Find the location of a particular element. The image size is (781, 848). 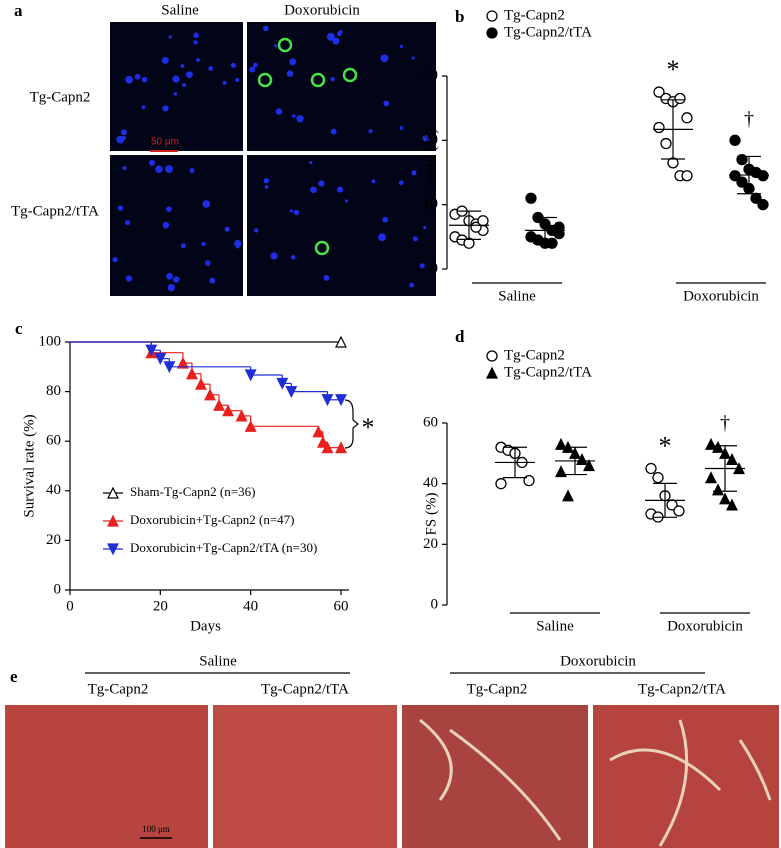

column-label: Saline is located at coordinates (180, 10).